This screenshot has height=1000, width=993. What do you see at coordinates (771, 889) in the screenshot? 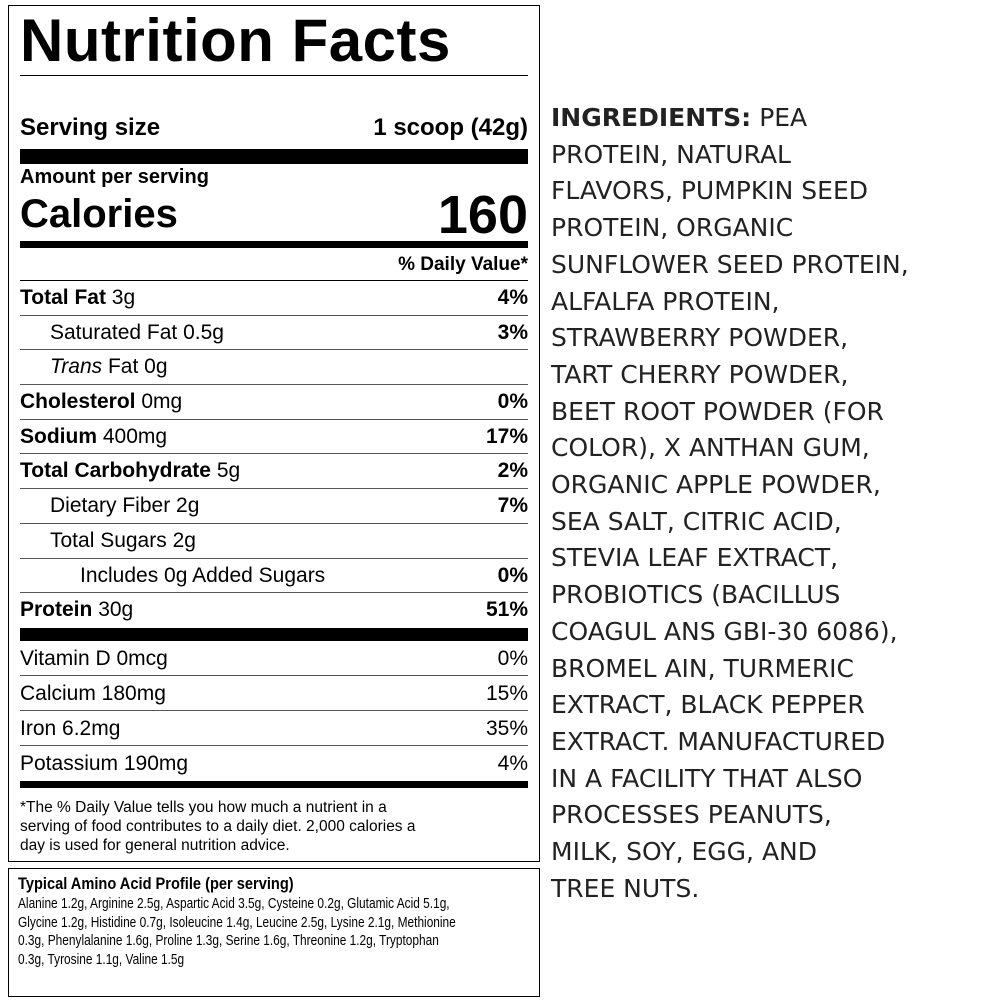
I see `ingredient-line: TREE NUTS.` at bounding box center [771, 889].